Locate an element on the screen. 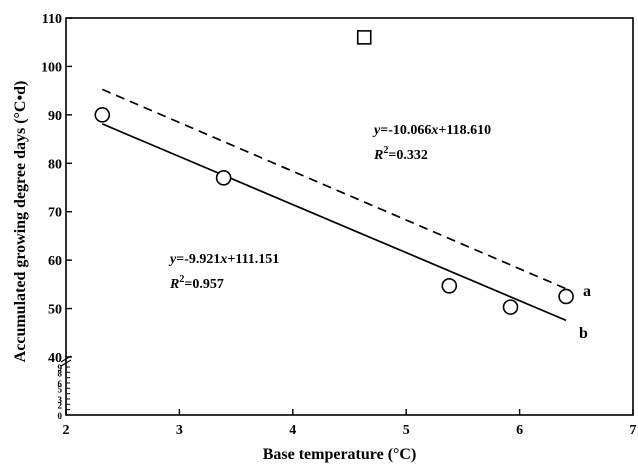 The width and height of the screenshot is (638, 464). y-tick-label: 90 is located at coordinates (55, 116).